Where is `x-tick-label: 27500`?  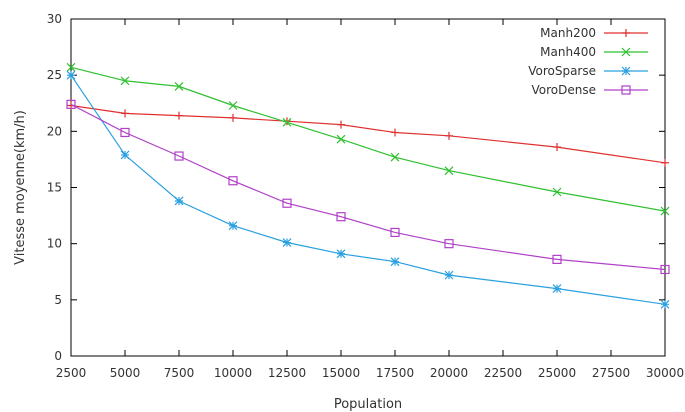
x-tick-label: 27500 is located at coordinates (611, 373).